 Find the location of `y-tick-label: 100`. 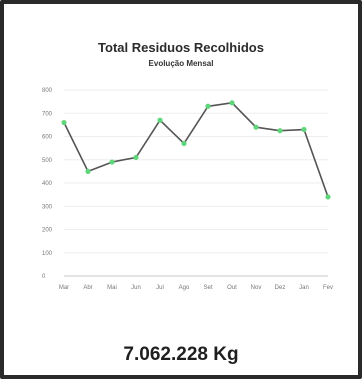

y-tick-label: 100 is located at coordinates (47, 254).